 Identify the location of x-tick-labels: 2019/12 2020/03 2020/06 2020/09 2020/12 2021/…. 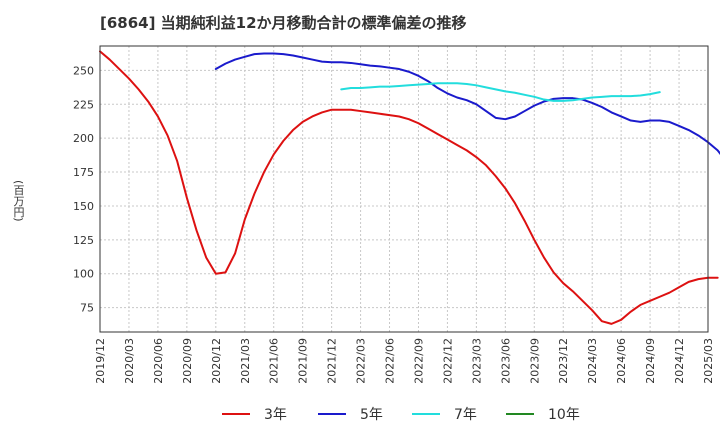
(404, 361).